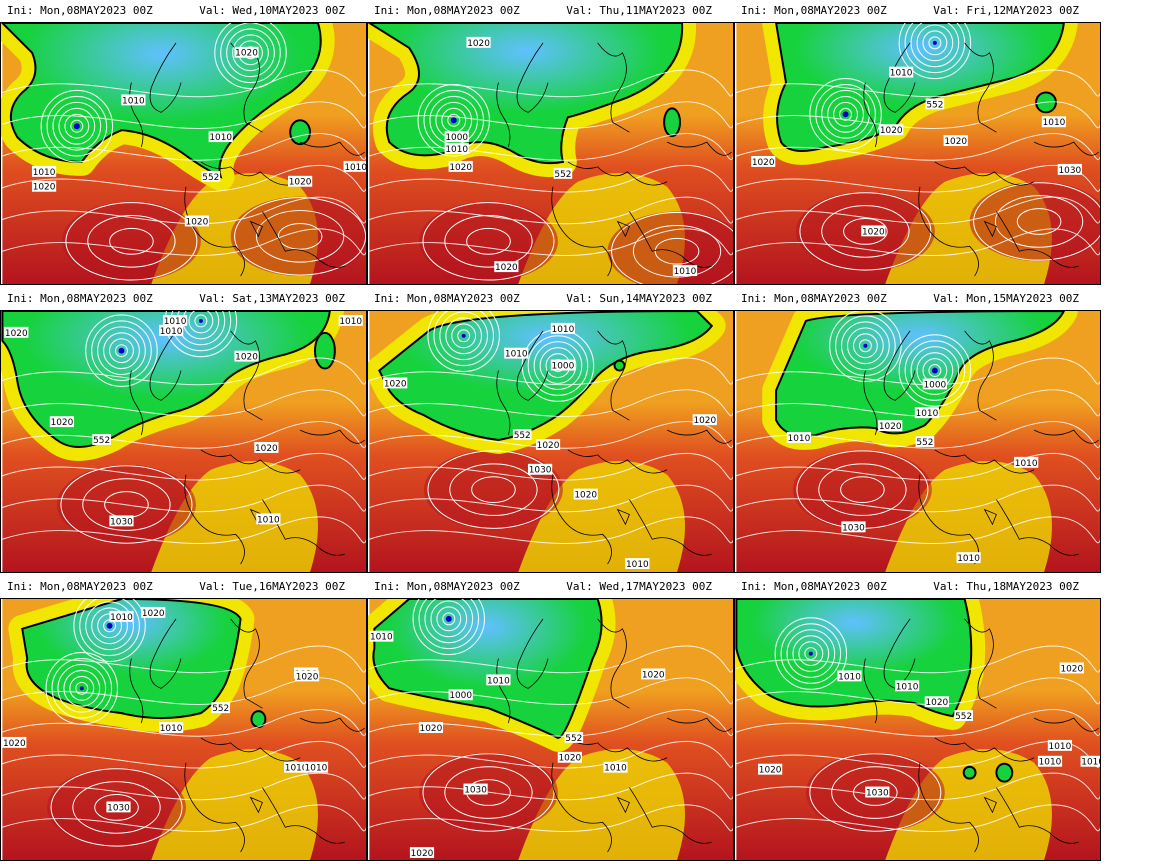 The height and width of the screenshot is (864, 1152). I want to click on map-canvas: 1010 1010 1000 1020 552 1020 1030 1020 1020 1010, so click(550, 441).